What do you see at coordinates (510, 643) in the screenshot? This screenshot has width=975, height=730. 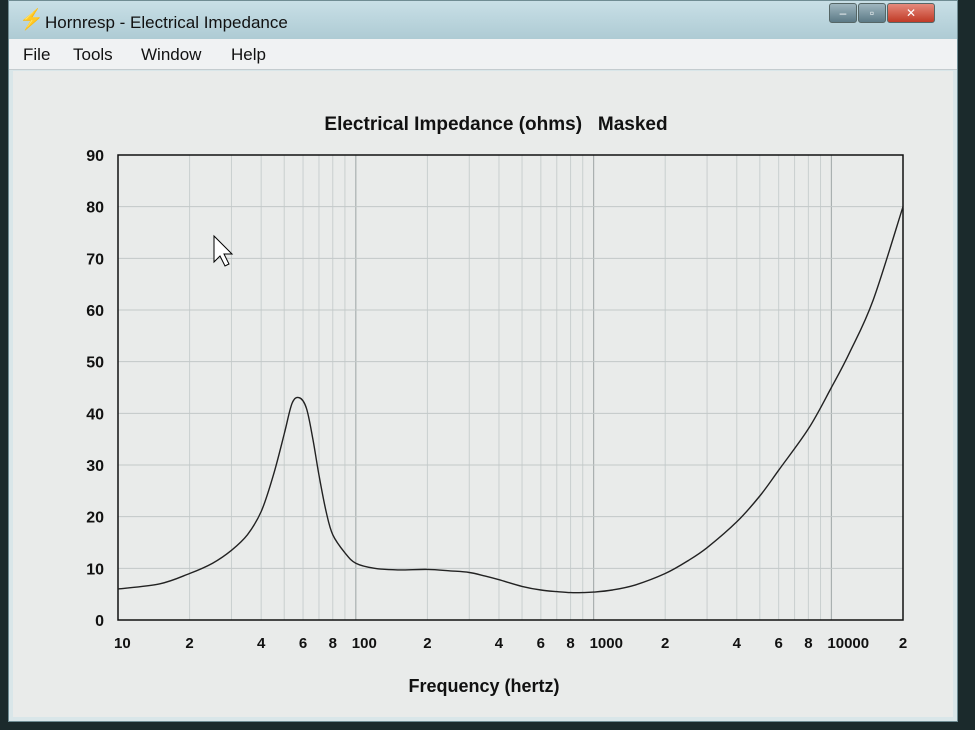 I see `x-axis: 10 2 4 6 8 100 2 4 6 8 1000 2 4 6 8 10000 2` at bounding box center [510, 643].